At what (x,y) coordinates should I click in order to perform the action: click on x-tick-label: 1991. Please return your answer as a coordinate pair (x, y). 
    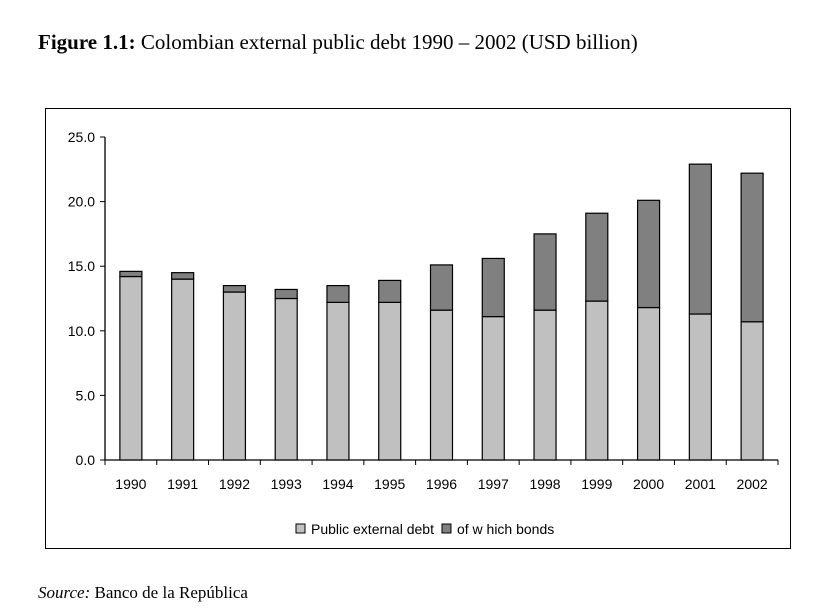
    Looking at the image, I should click on (182, 484).